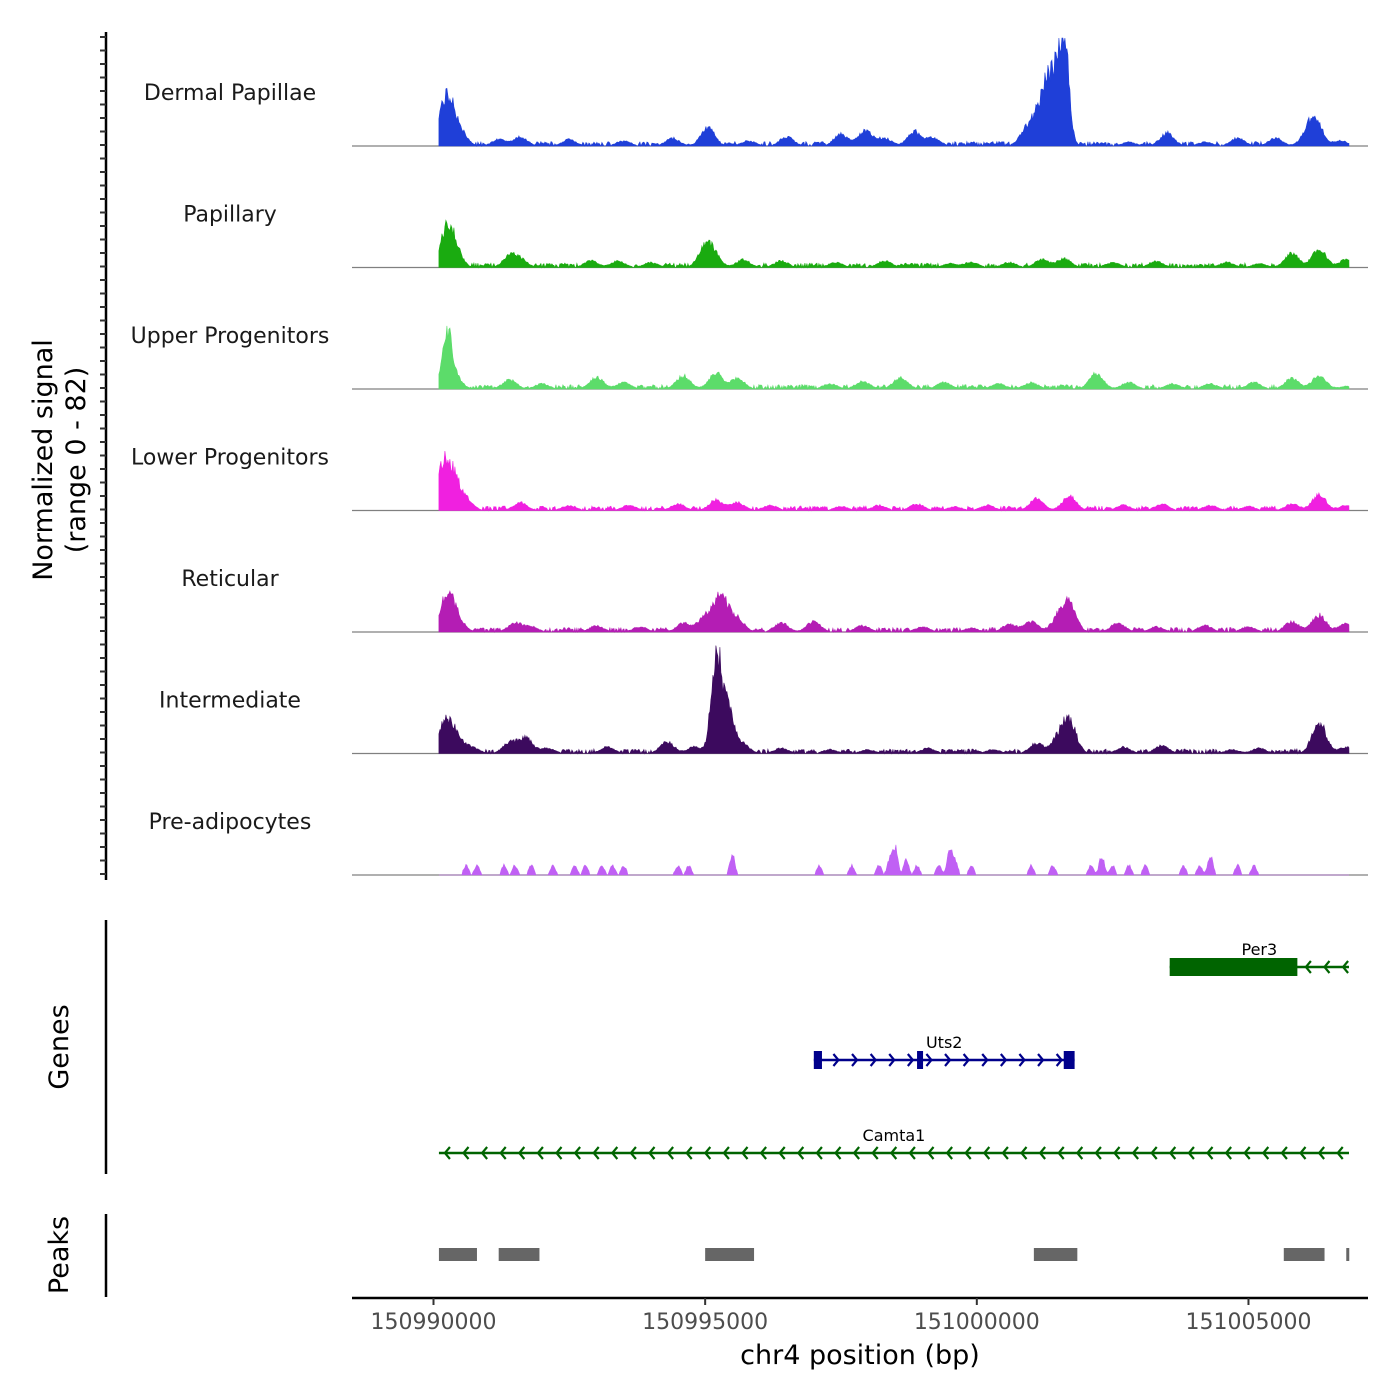  I want to click on gene-label: Uts2, so click(944, 1042).